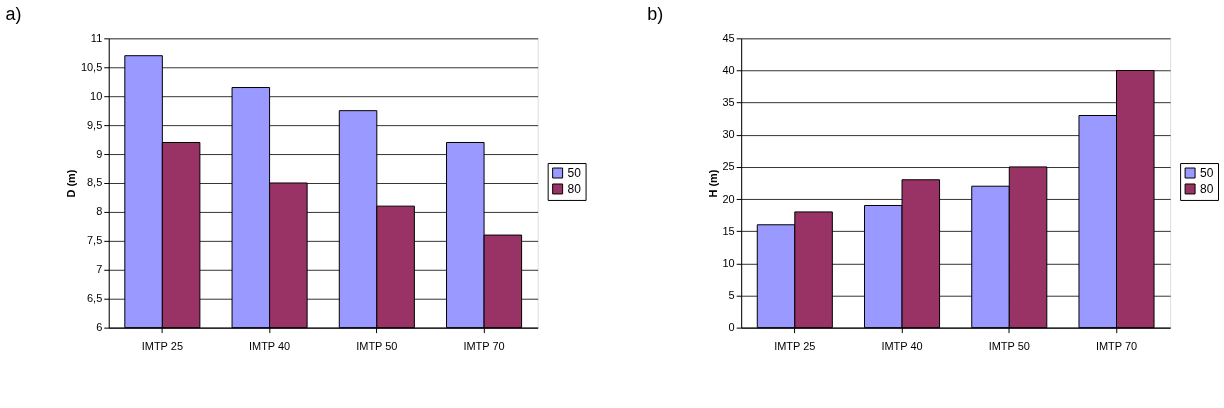 This screenshot has width=1224, height=408. Describe the element at coordinates (728, 198) in the screenshot. I see `y-tick-label: 20` at that location.